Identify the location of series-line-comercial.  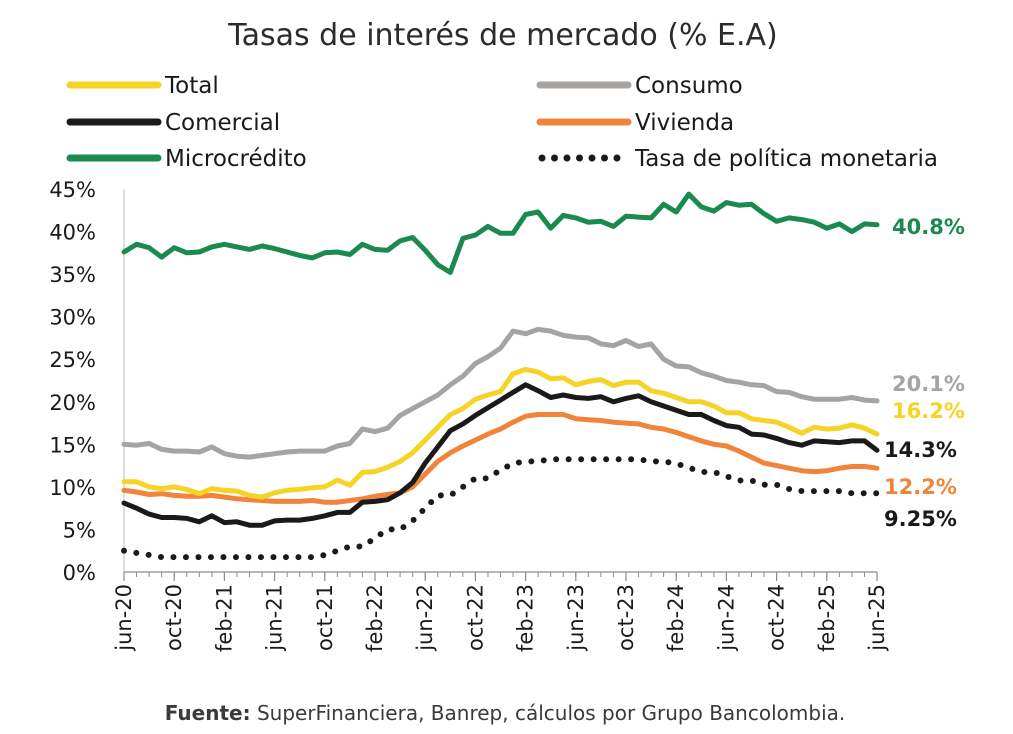
(500, 455).